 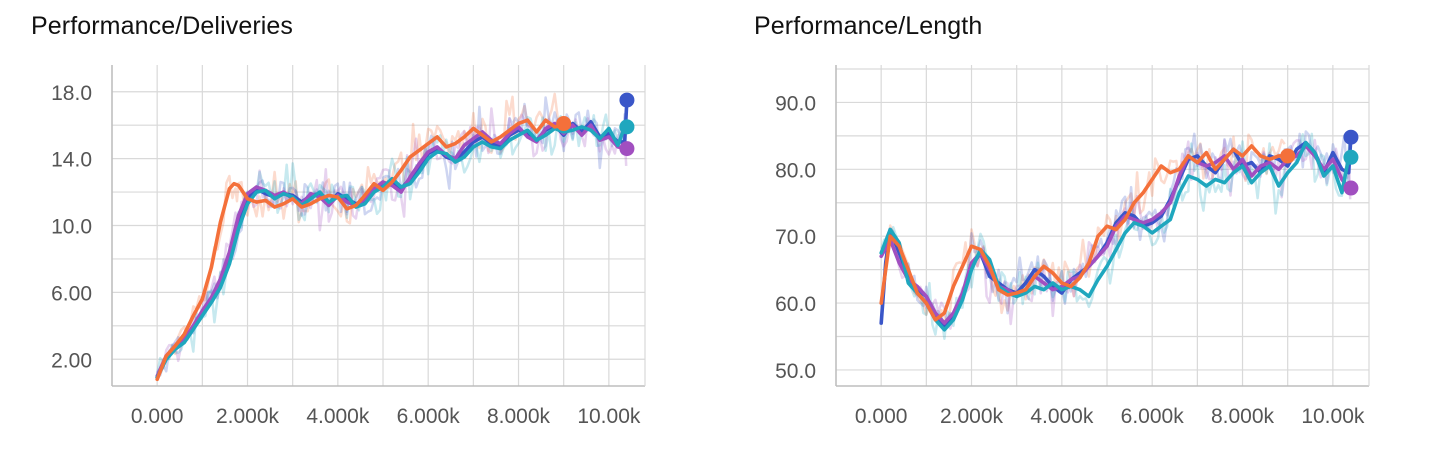 What do you see at coordinates (71, 293) in the screenshot?
I see `y-tick-label: 6.00` at bounding box center [71, 293].